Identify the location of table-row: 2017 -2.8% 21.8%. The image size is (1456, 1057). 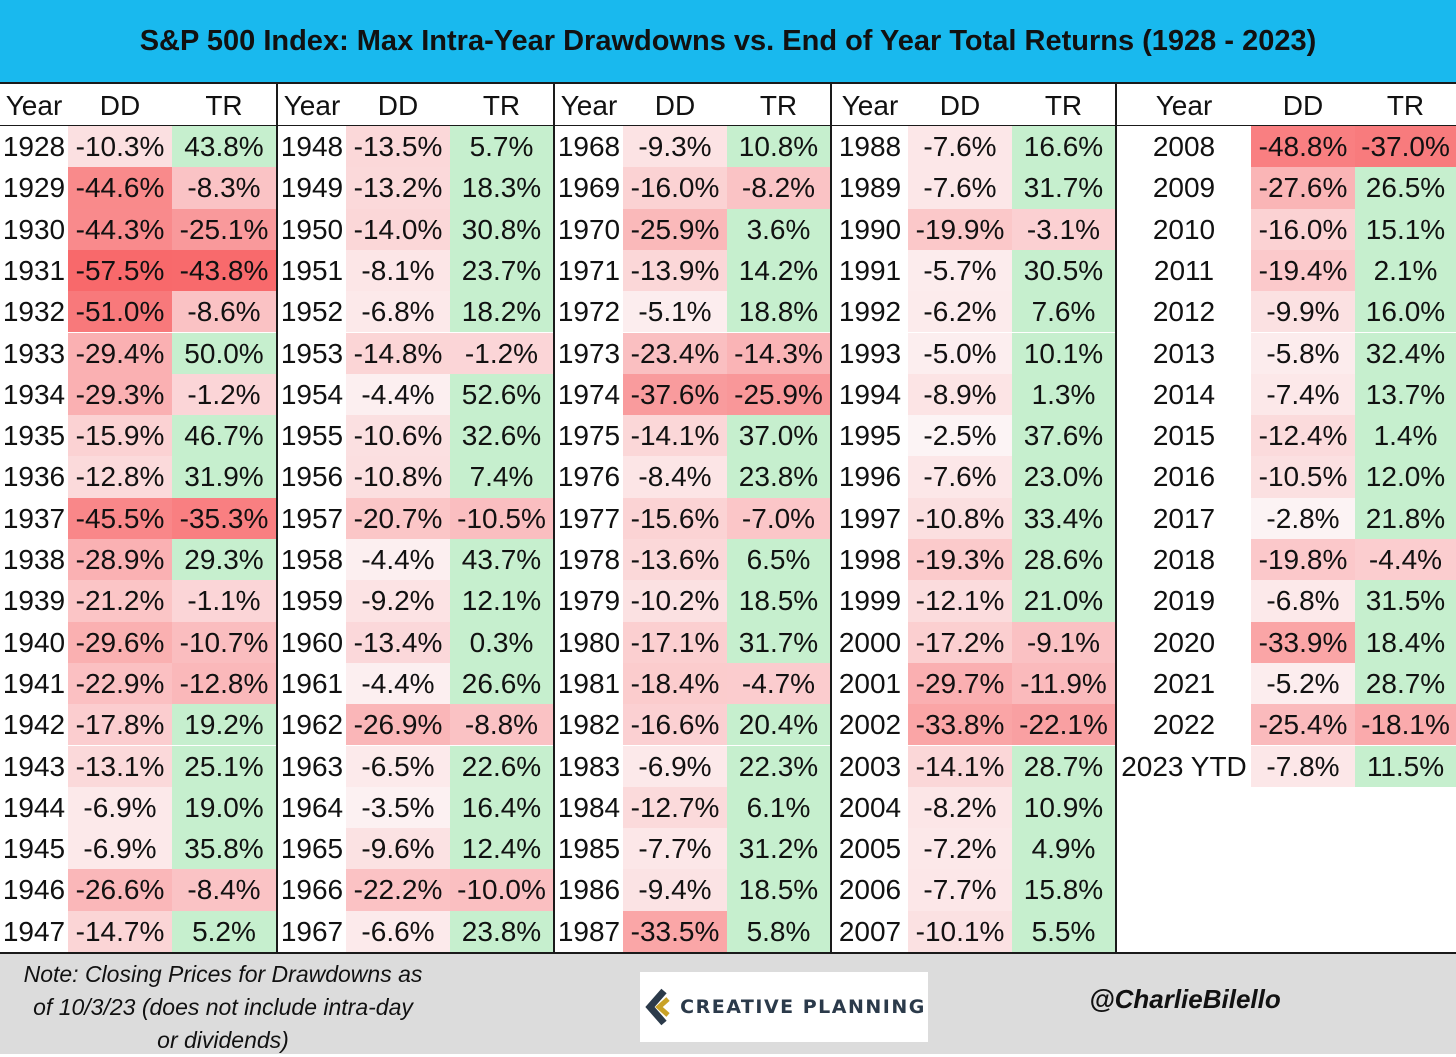
(1286, 518).